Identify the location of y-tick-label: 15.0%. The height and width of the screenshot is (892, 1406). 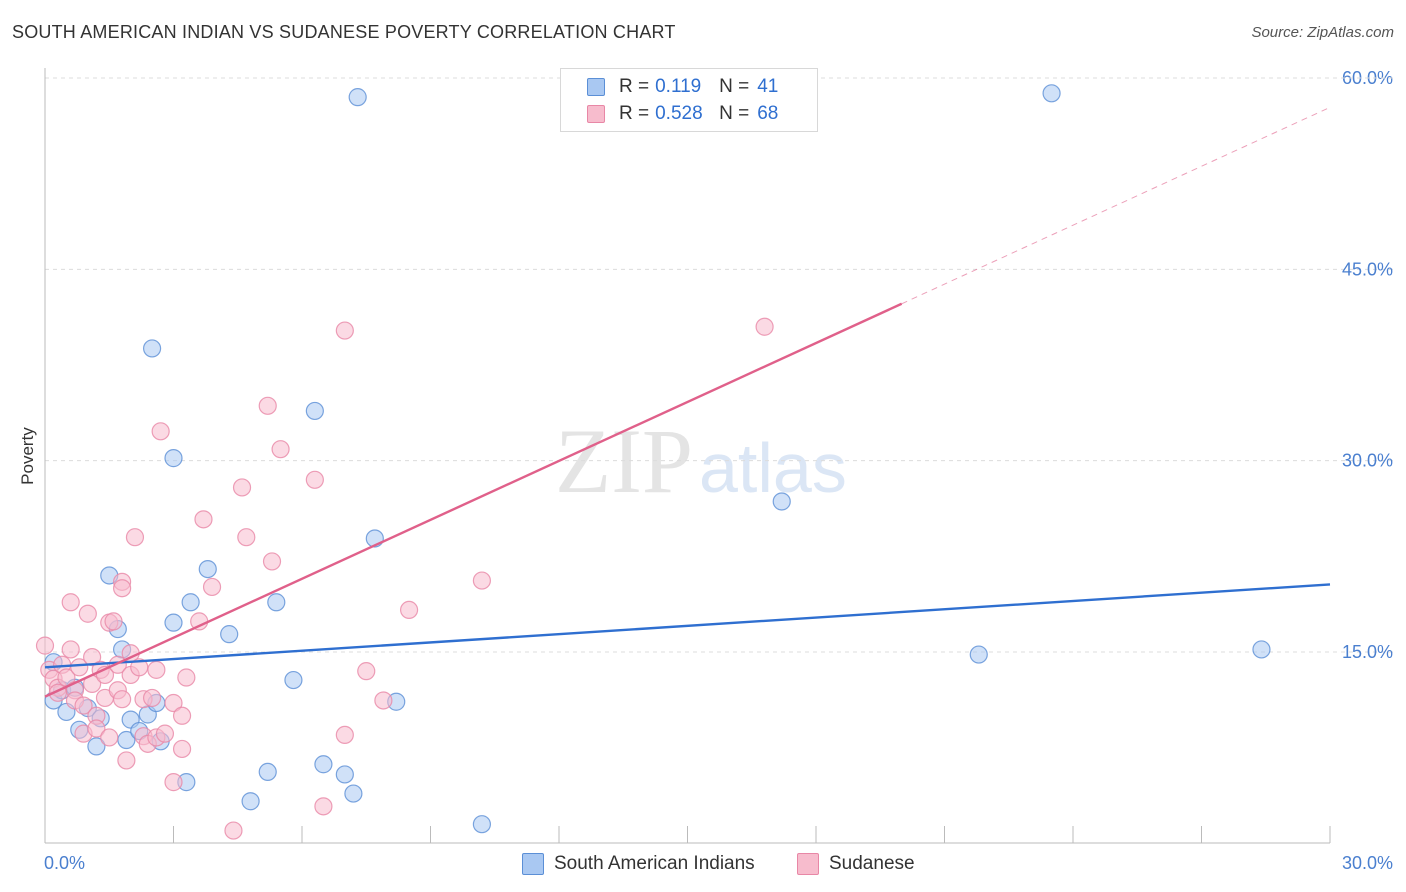
(1367, 652).